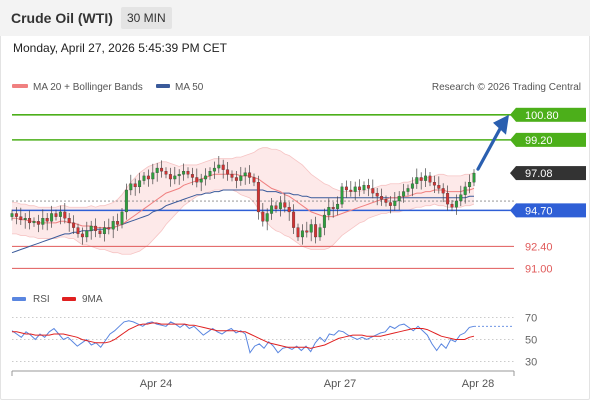  I want to click on rsi-tick-30: 30, so click(531, 363).